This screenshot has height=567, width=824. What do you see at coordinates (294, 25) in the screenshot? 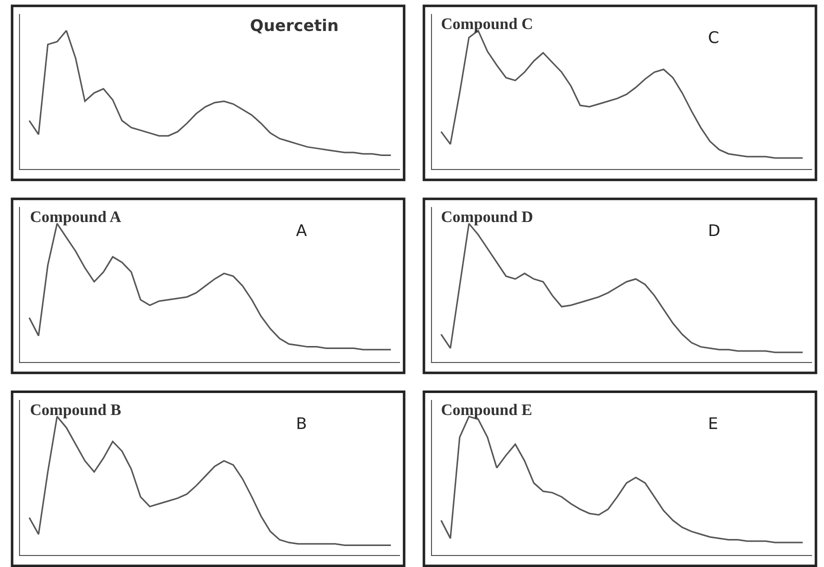
I see `chart-title: Quercetin` at bounding box center [294, 25].